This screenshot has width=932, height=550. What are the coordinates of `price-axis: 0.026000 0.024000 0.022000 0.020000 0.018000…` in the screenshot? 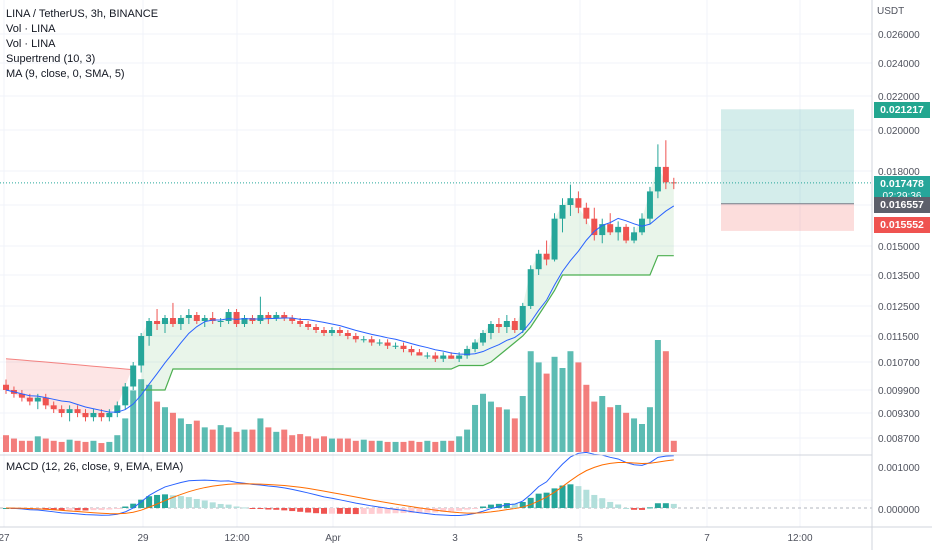 It's located at (899, 273).